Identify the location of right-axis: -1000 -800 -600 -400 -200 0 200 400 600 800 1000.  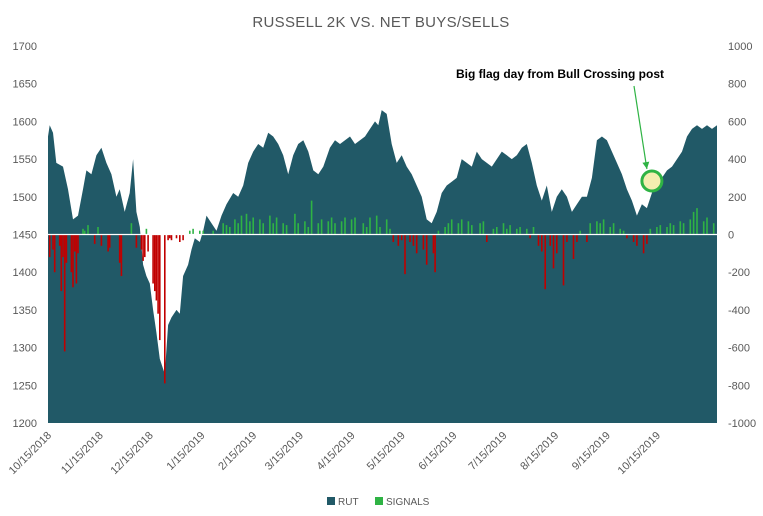
(742, 235).